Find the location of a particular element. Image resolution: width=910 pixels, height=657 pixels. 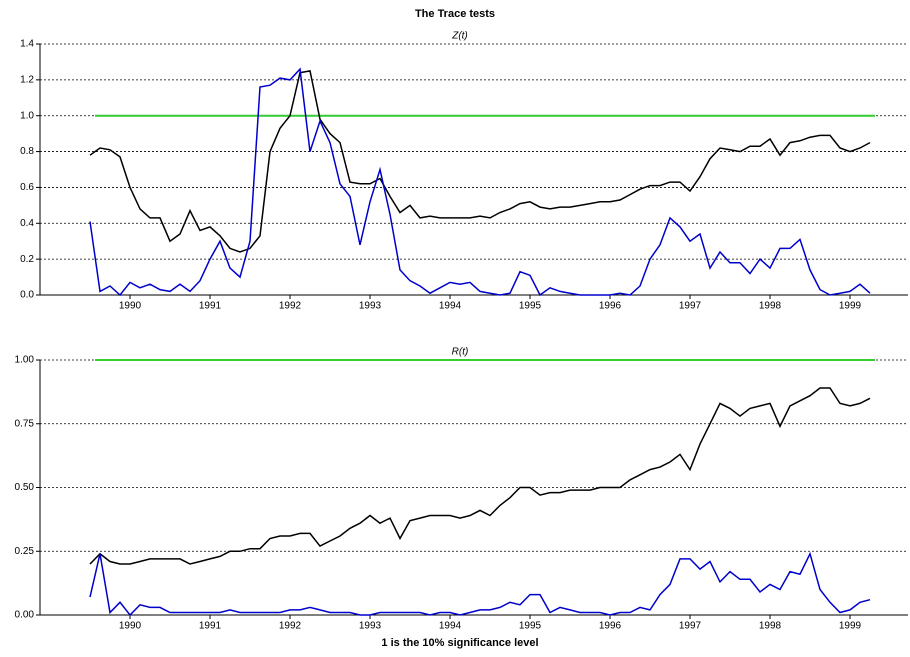

x-axis-label: 1 is the 10% significance level is located at coordinates (459, 643).